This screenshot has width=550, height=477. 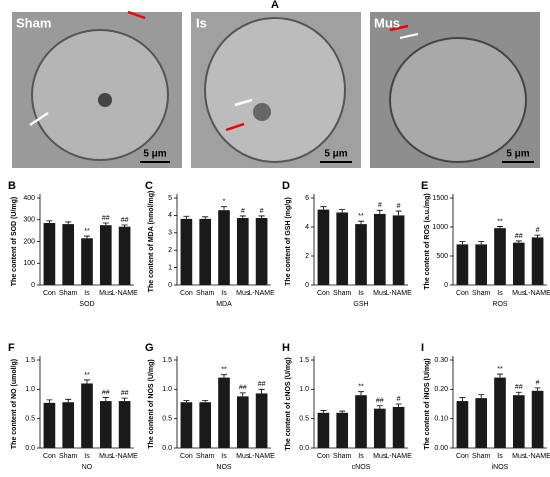 I want to click on micrograph: Mus 5 μm, so click(x=455, y=90).